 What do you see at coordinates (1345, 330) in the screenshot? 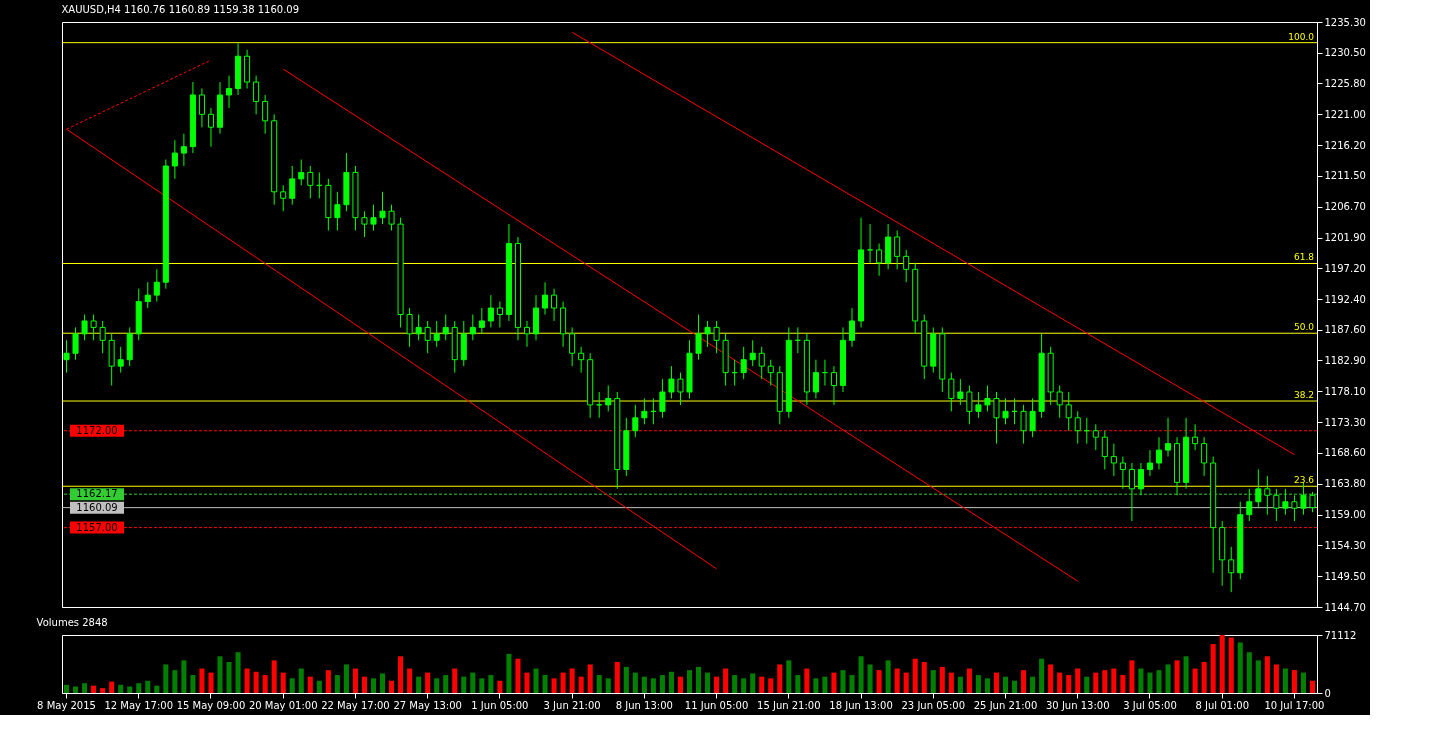
I see `y-tick-label: 1187.60` at bounding box center [1345, 330].